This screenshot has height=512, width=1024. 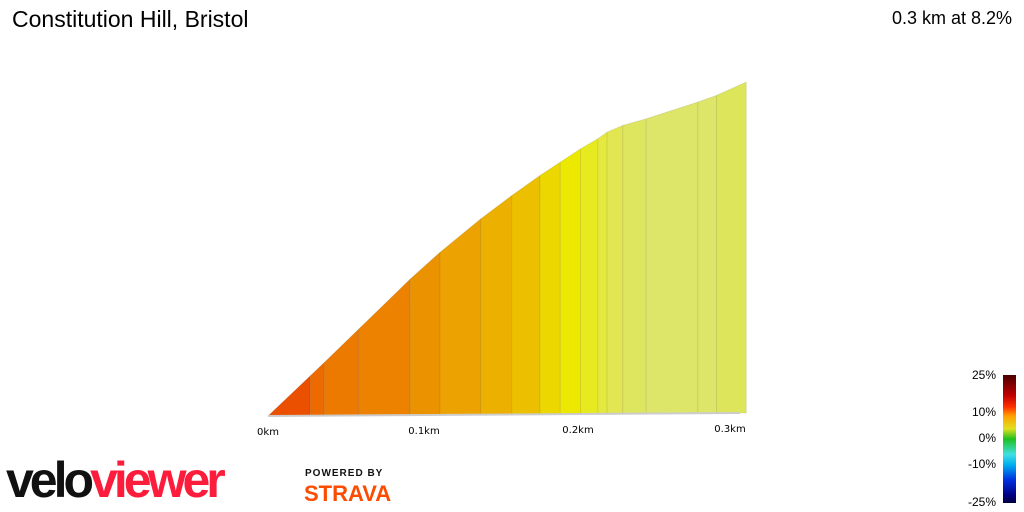 I want to click on x-tick-label: 0km, so click(x=268, y=432).